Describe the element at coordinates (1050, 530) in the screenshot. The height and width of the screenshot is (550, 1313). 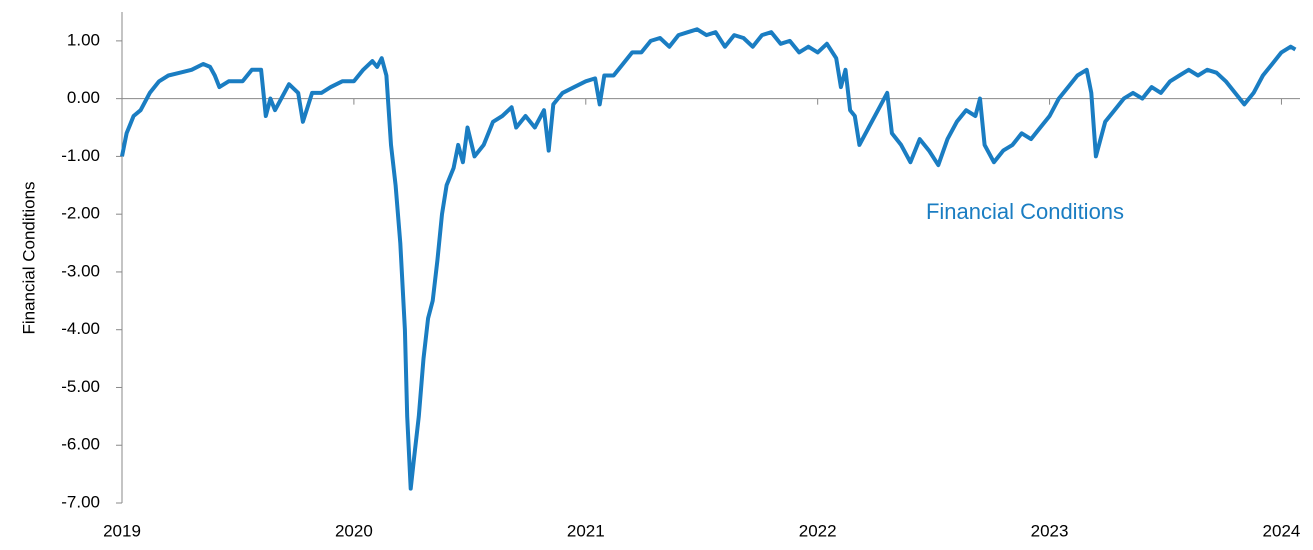
I see `x-tick-label: 2023` at that location.